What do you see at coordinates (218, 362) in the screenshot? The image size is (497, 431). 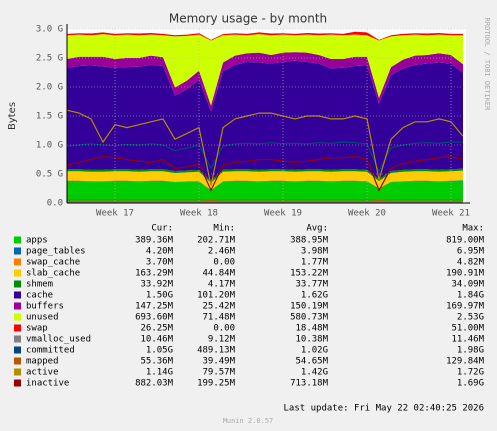 I see `legend-stat: 39.49M` at bounding box center [218, 362].